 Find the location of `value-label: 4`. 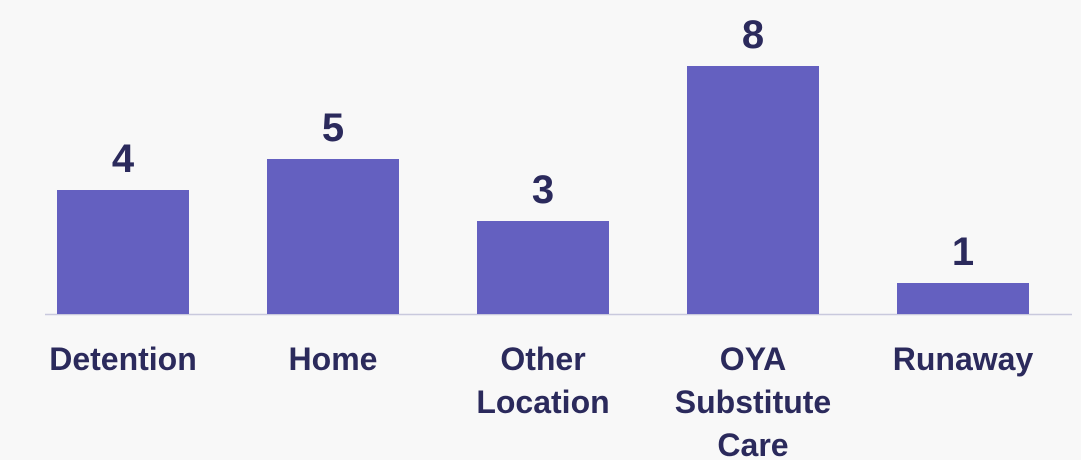

value-label: 4 is located at coordinates (123, 159).